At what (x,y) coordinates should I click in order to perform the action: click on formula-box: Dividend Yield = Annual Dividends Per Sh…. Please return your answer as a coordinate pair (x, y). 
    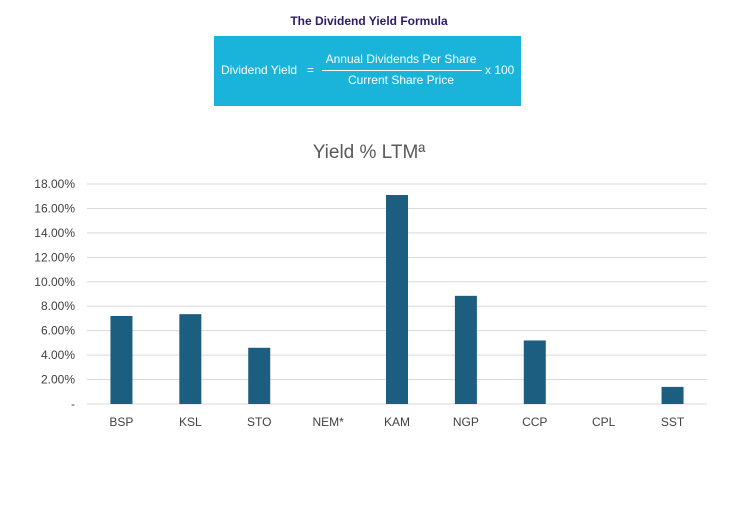
    Looking at the image, I should click on (367, 71).